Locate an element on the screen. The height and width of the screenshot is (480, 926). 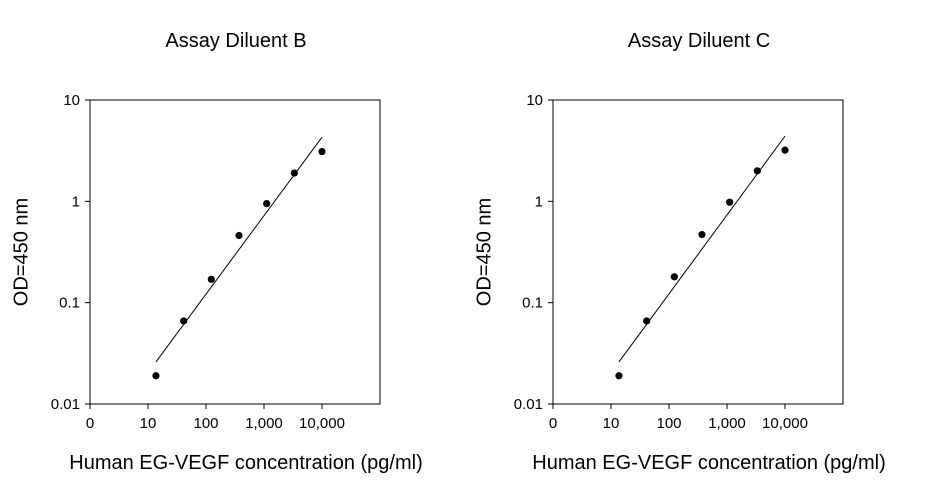
chart-title: Assay Diluent B is located at coordinates (236, 41).